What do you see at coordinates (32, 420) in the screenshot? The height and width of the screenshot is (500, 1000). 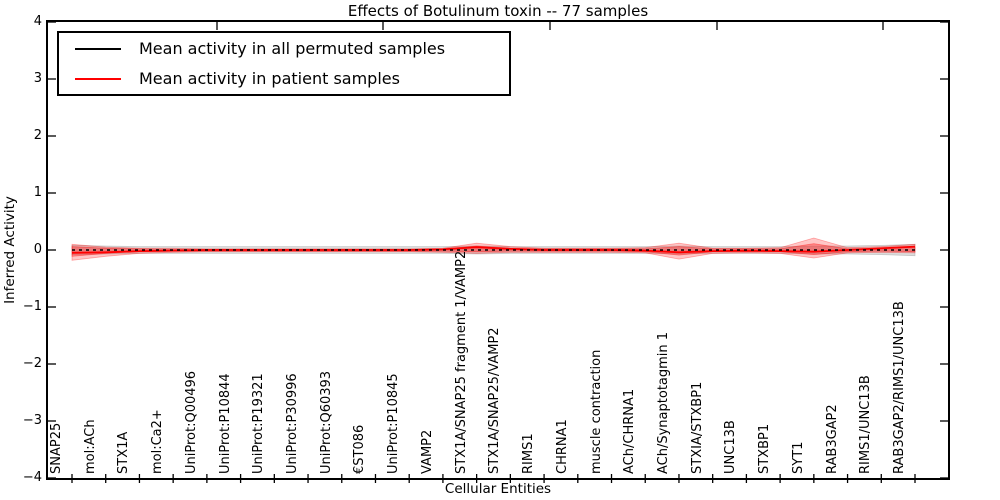 I see `y-tick-label: −3` at bounding box center [32, 420].